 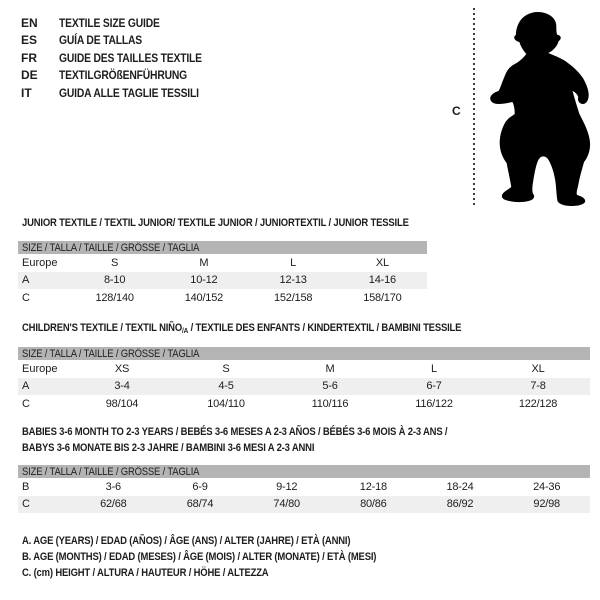 What do you see at coordinates (373, 486) in the screenshot?
I see `cell: 12-18` at bounding box center [373, 486].